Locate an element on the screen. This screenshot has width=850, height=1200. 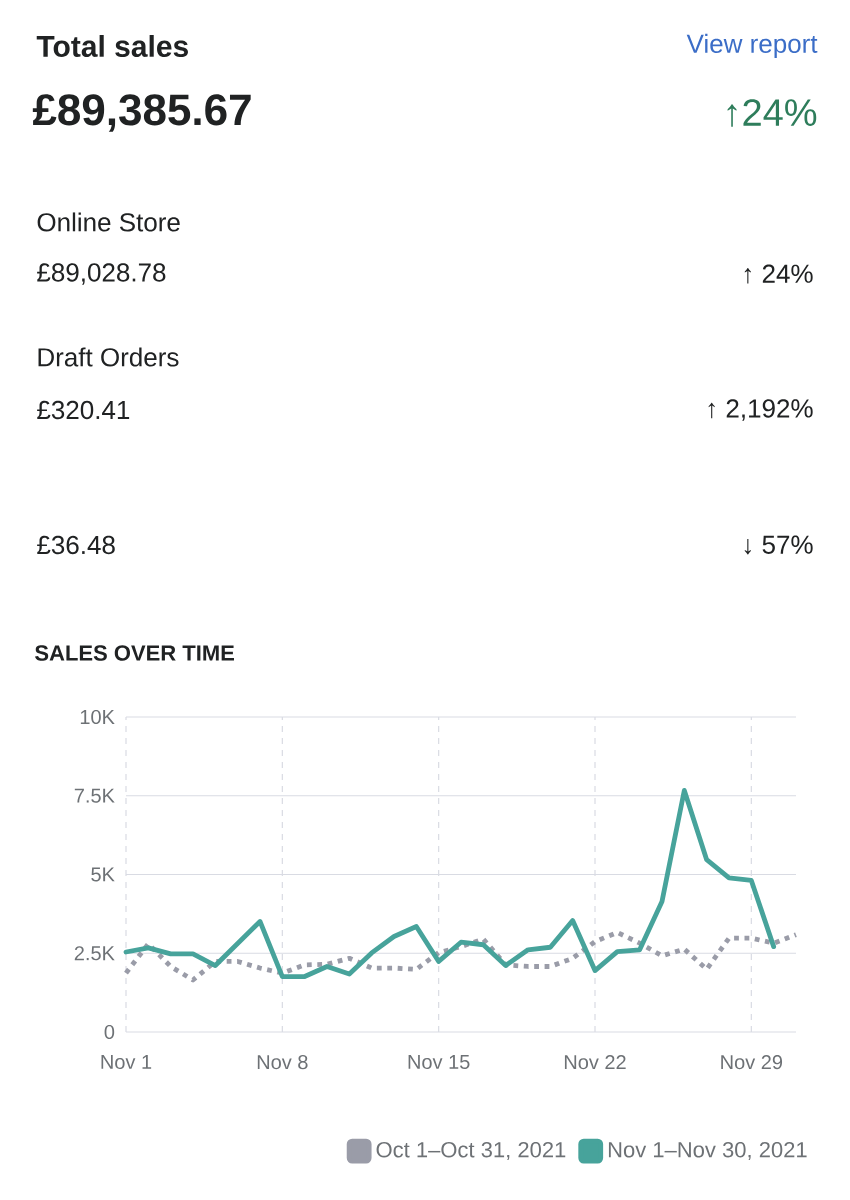
x-tick-label: Nov 15 is located at coordinates (439, 1062).